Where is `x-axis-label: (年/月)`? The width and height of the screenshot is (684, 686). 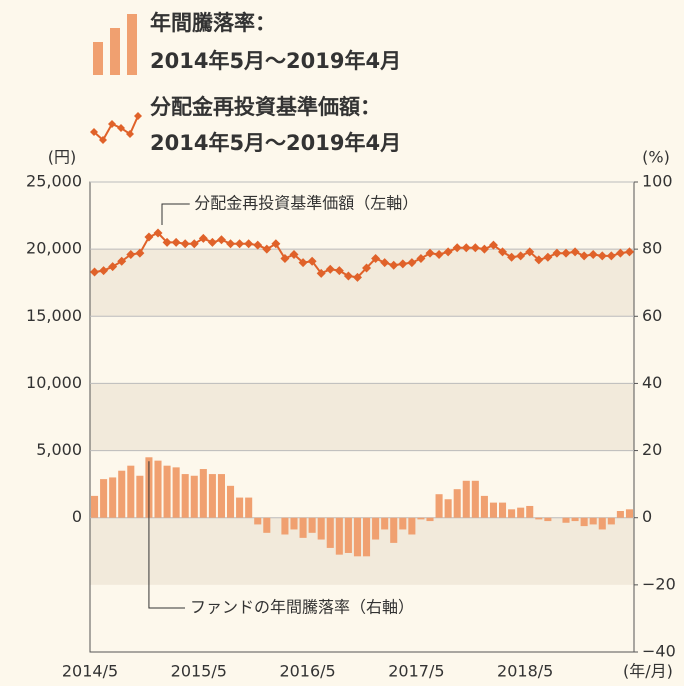 x-axis-label: (年/月) is located at coordinates (648, 671).